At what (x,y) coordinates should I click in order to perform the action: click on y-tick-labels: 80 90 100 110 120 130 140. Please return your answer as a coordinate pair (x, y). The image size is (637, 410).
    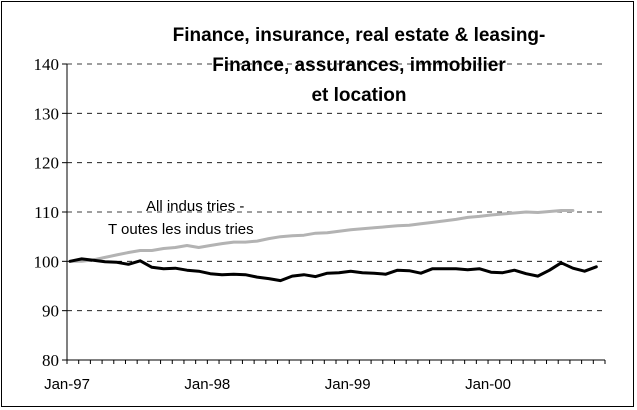
    Looking at the image, I should click on (50, 212).